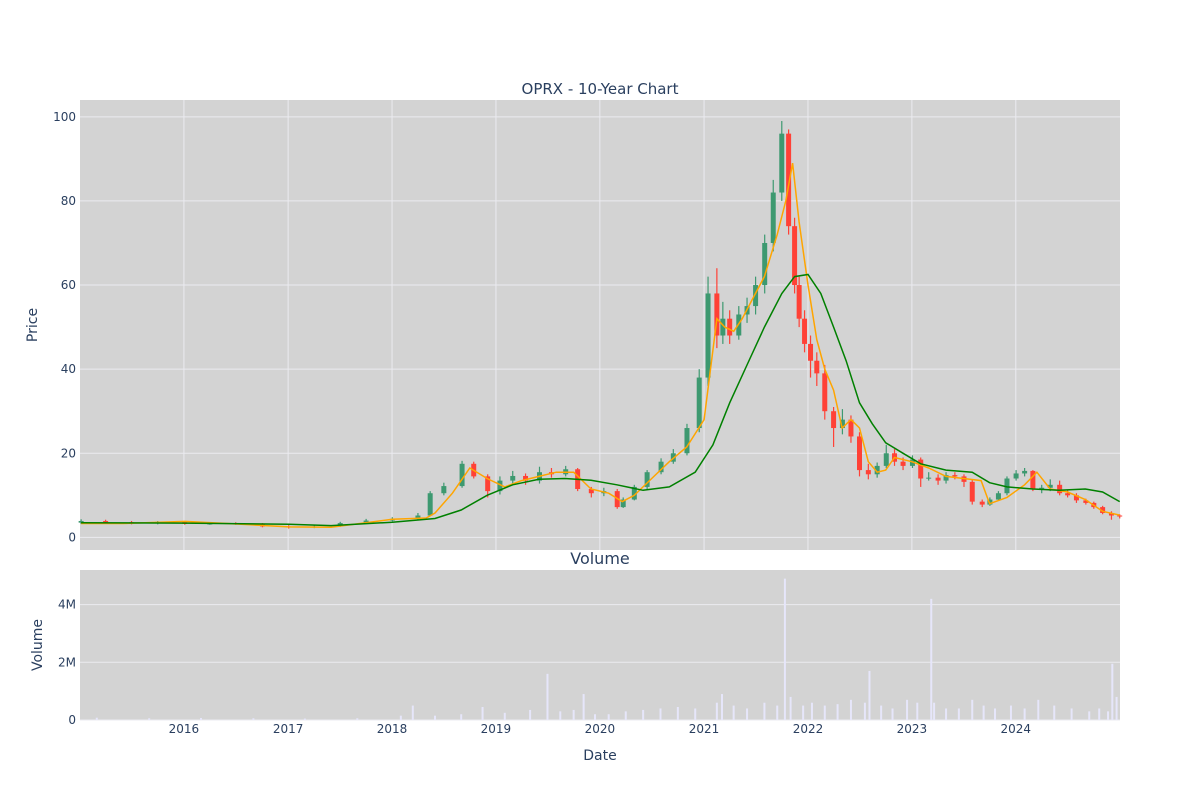 The height and width of the screenshot is (800, 1200). I want to click on volume-y-tick-label: 0, so click(72, 720).